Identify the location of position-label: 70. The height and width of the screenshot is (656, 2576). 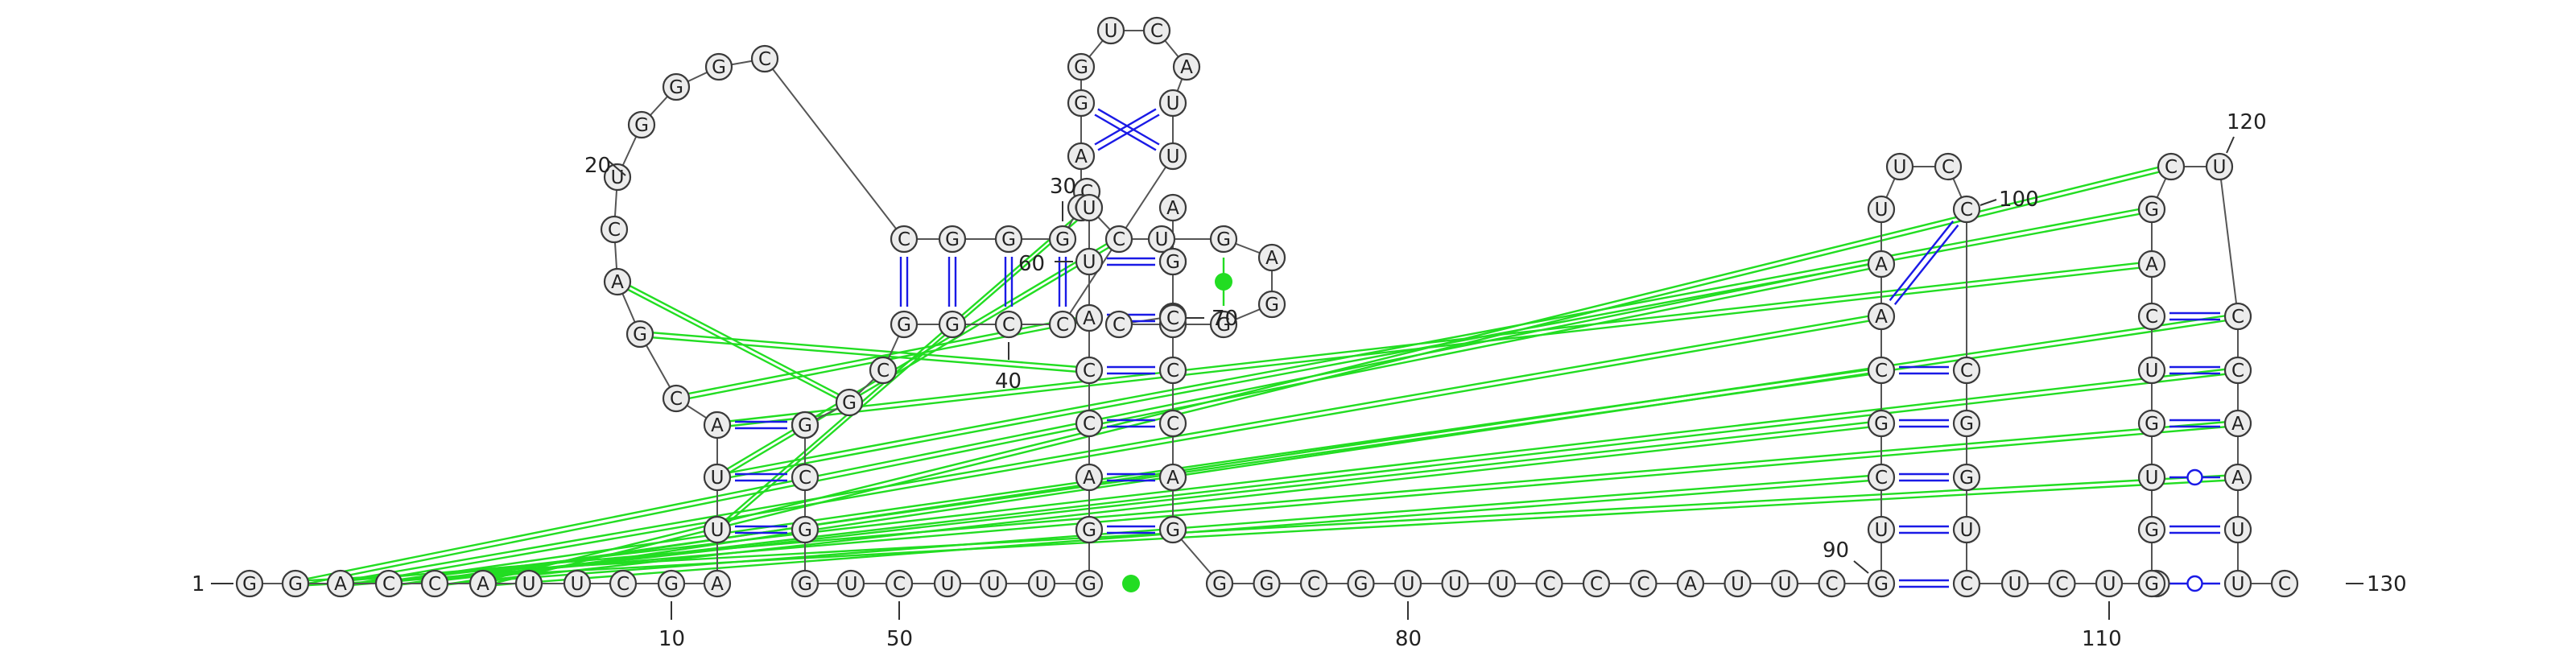
(1225, 319).